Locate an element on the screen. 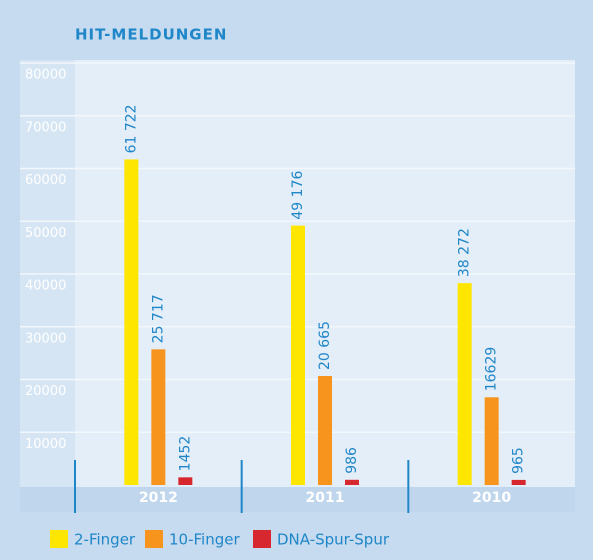 The image size is (593, 560). y-tick-label: 60000 is located at coordinates (45, 180).